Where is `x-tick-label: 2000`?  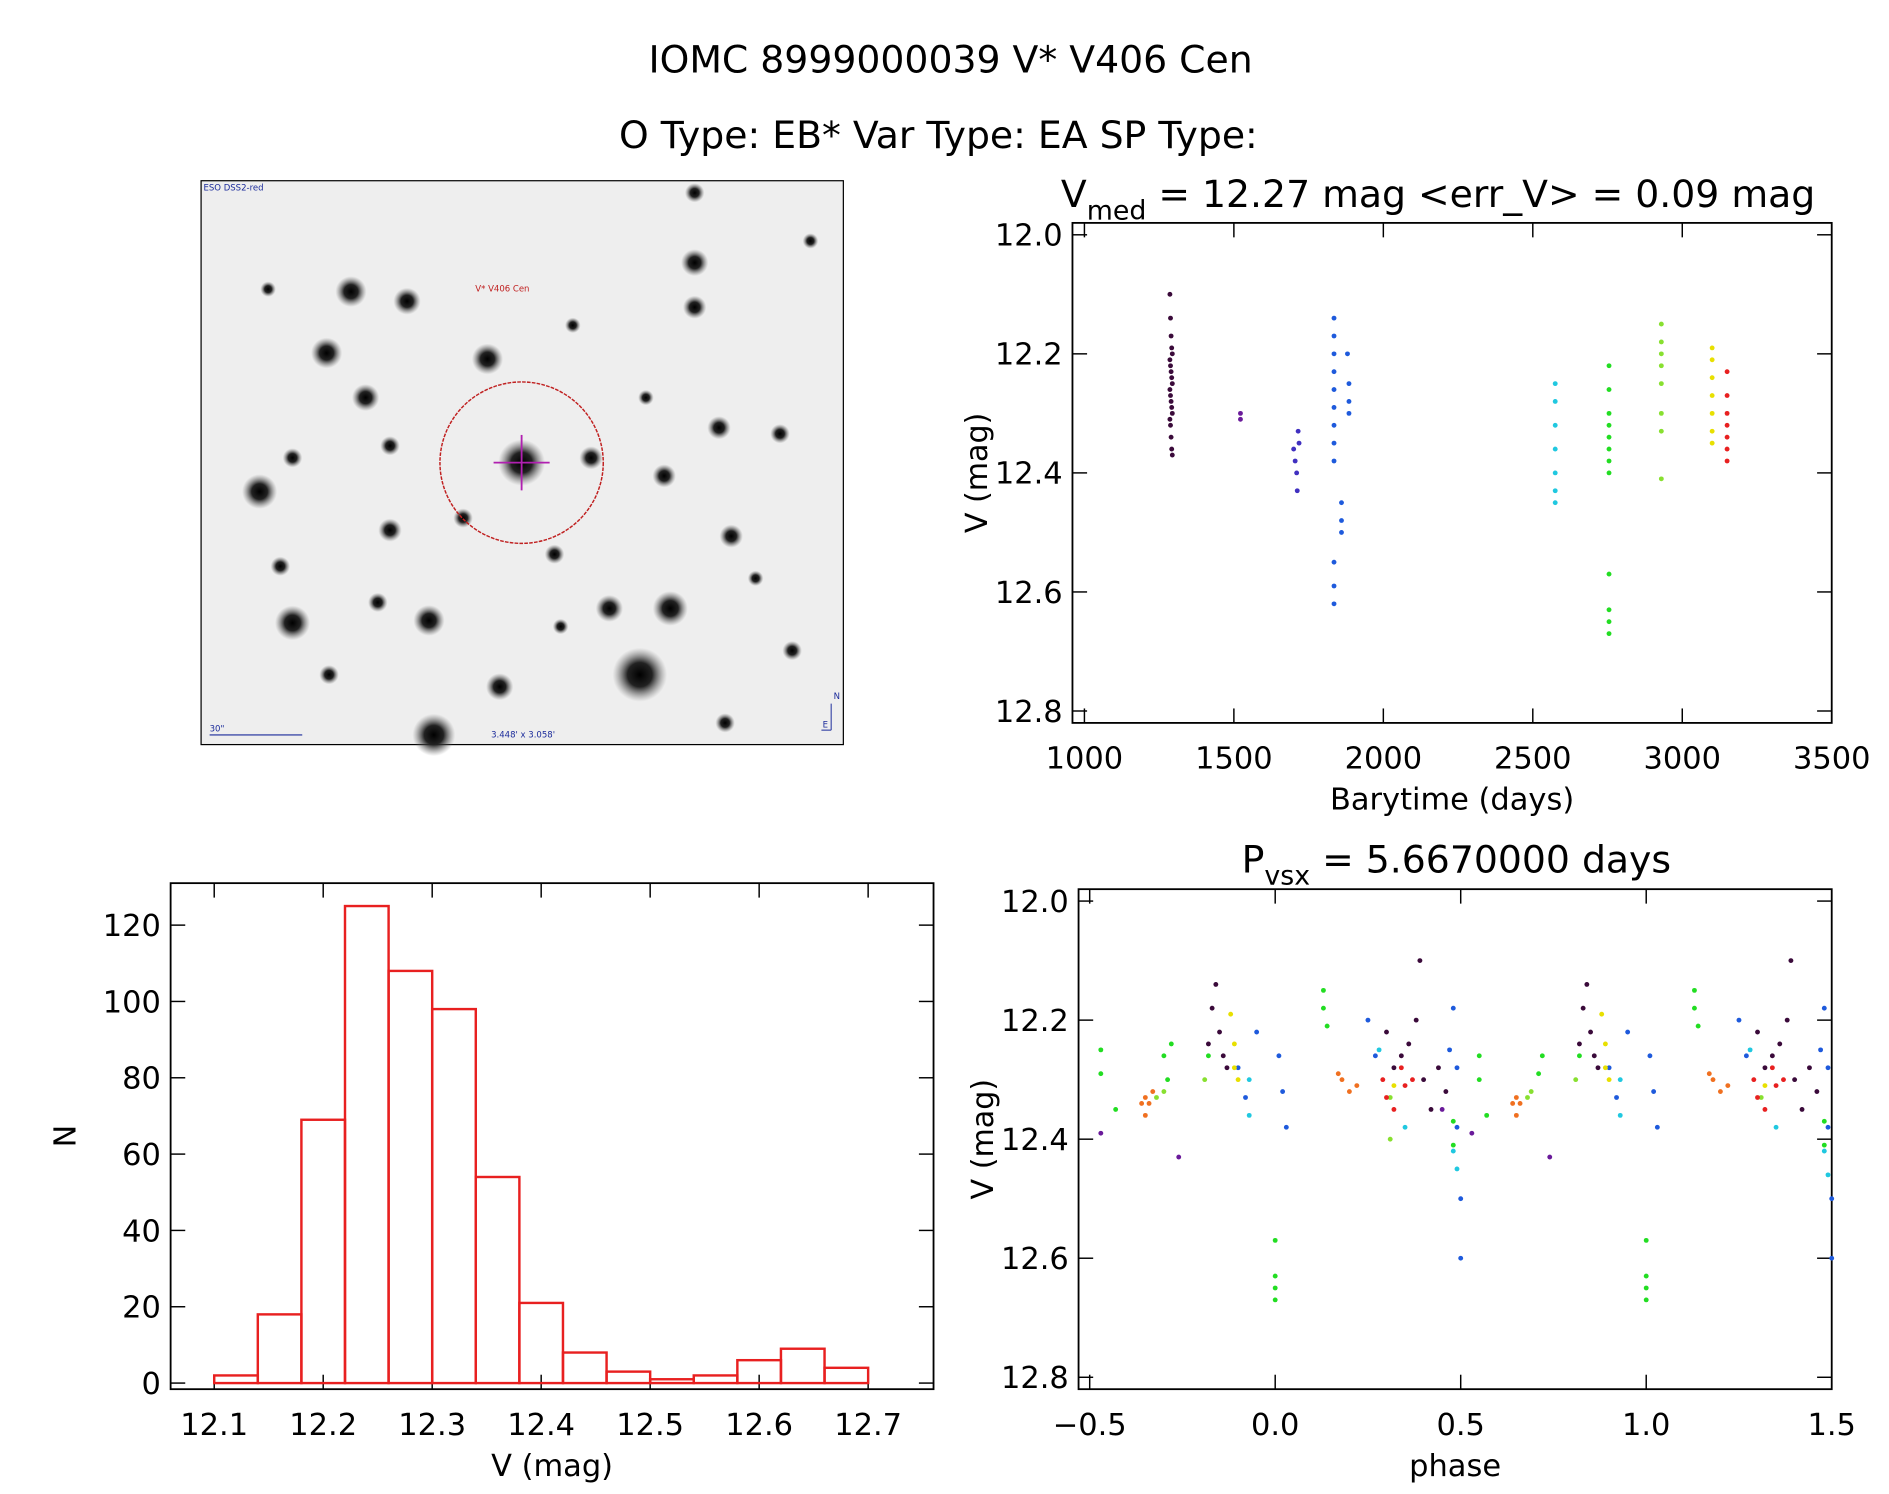 x-tick-label: 2000 is located at coordinates (1384, 759).